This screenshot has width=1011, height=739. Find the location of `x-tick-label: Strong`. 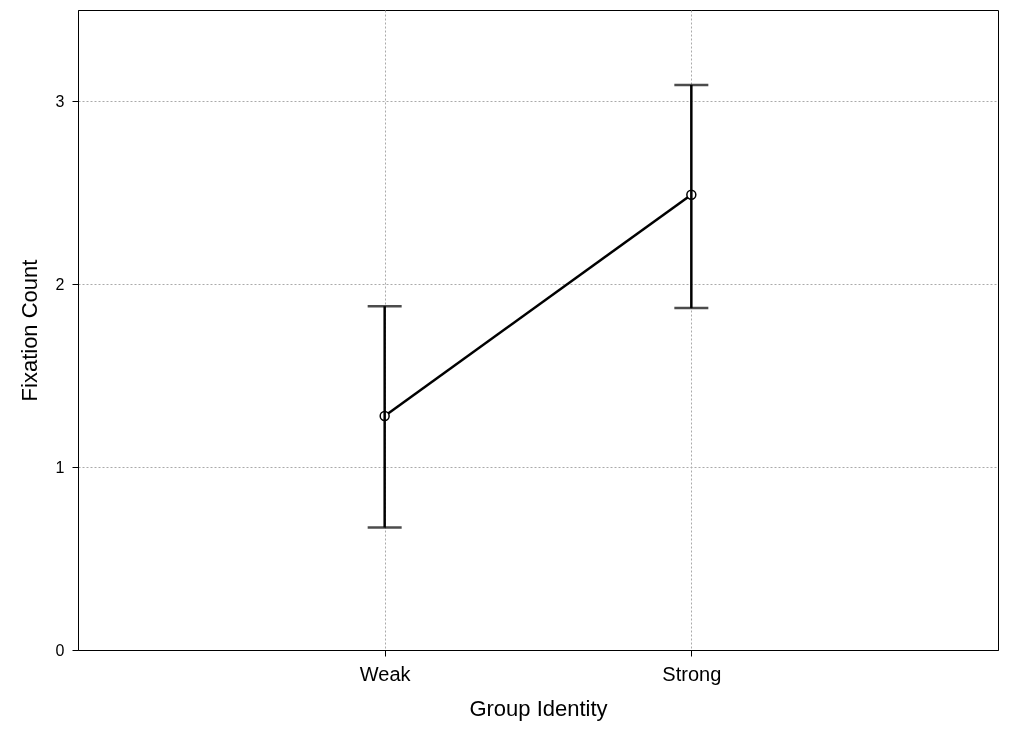

x-tick-label: Strong is located at coordinates (692, 673).